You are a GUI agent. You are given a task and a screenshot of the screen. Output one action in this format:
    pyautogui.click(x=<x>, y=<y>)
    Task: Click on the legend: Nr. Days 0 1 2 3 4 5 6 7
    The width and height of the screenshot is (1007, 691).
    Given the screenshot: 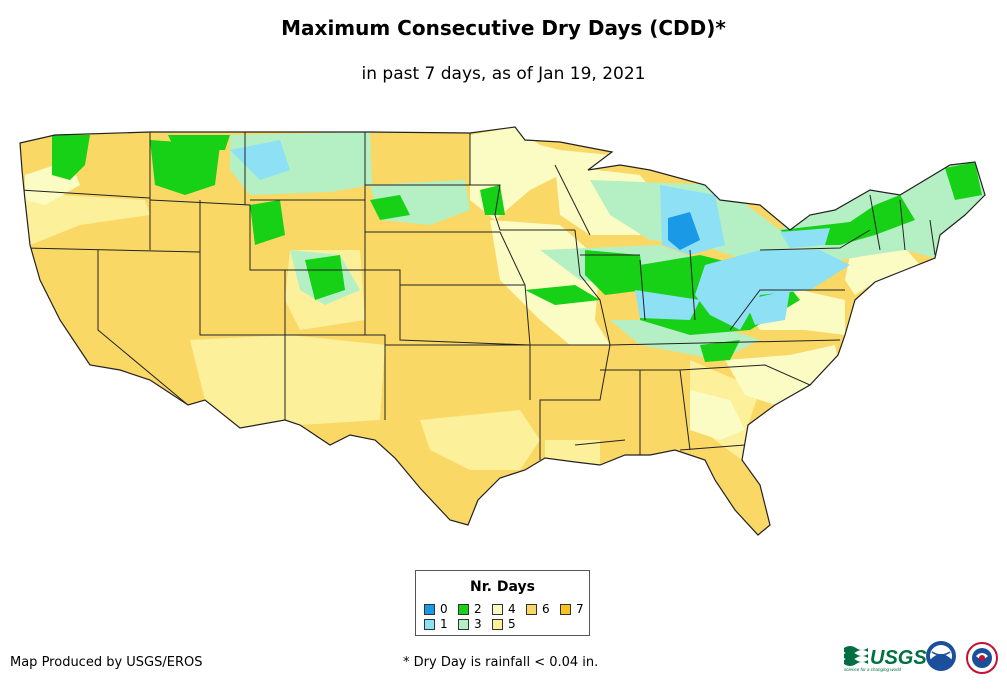 What is the action you would take?
    pyautogui.click(x=502, y=603)
    